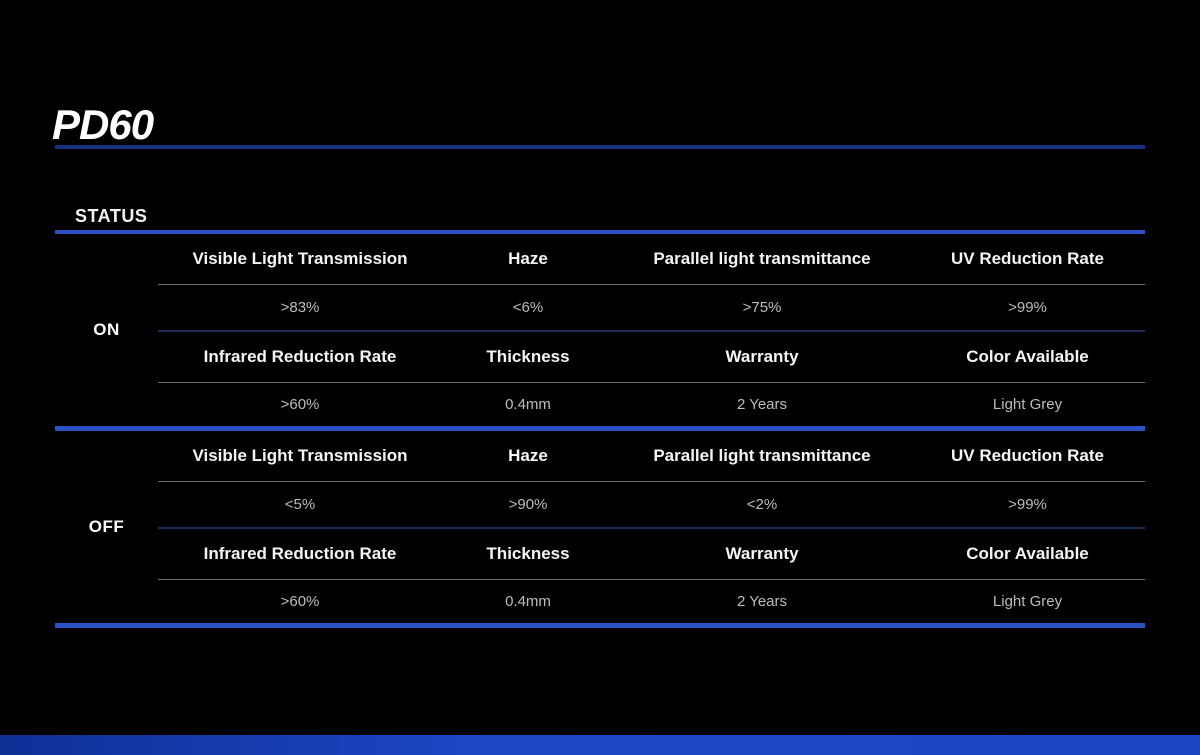 This screenshot has width=1200, height=755. Describe the element at coordinates (762, 307) in the screenshot. I see `value-cell: >75%` at that location.